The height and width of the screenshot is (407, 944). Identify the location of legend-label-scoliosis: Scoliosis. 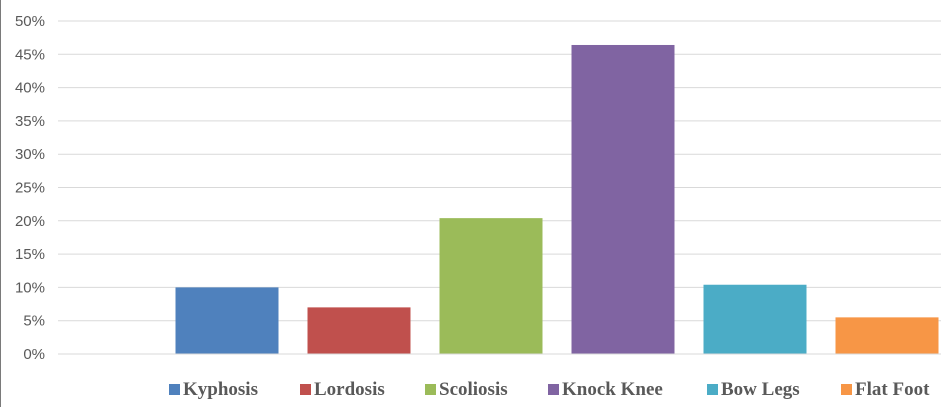
(473, 389).